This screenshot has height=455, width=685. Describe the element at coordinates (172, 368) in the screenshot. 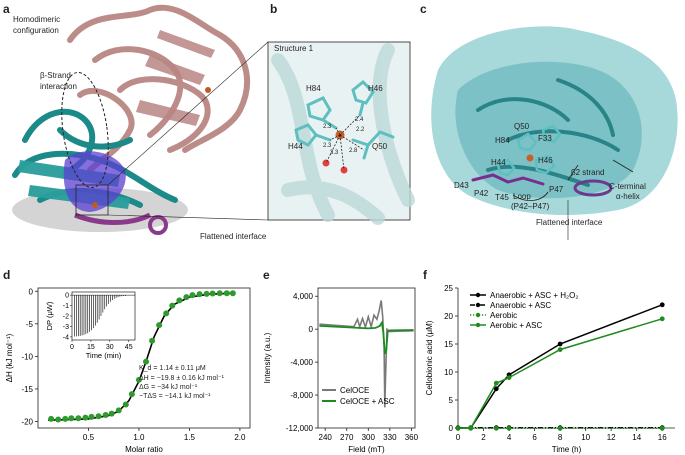

I see `param-kd: K_d = 1.14 ± 0.11 μM` at that location.